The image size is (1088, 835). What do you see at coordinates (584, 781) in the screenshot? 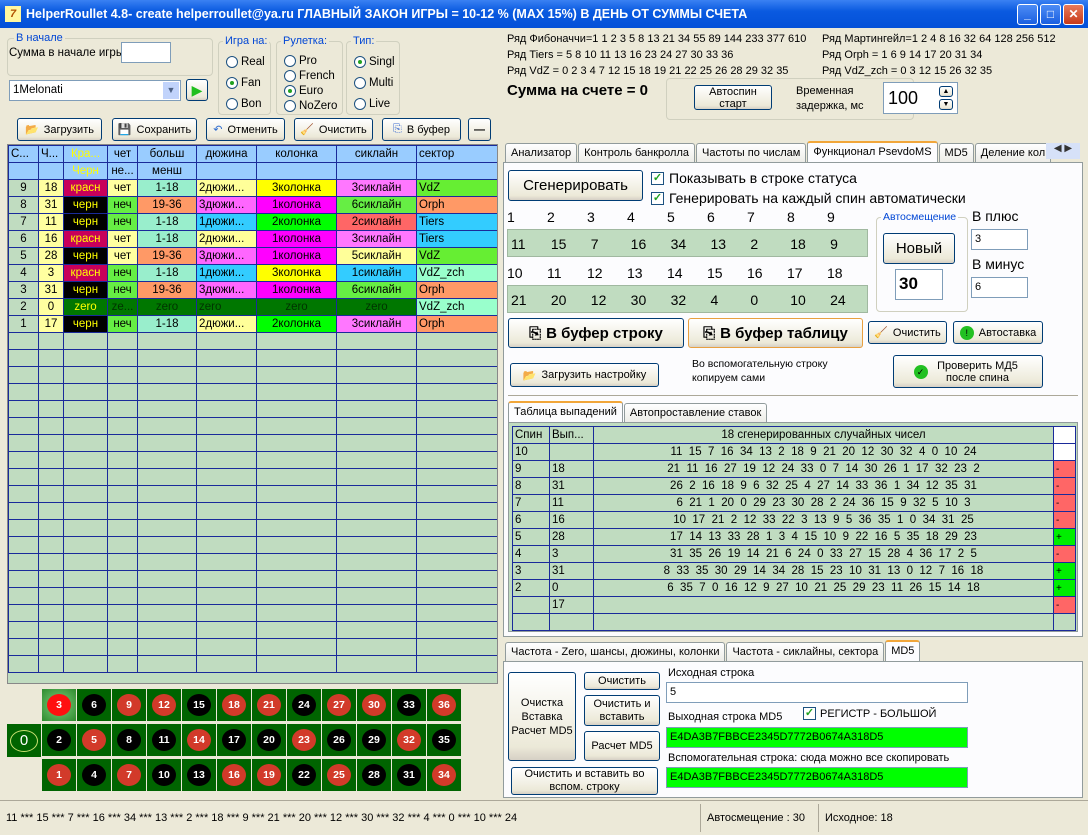
I see `clear-paste-aux-button: Очистить и вставить во вспом. строку` at bounding box center [584, 781].